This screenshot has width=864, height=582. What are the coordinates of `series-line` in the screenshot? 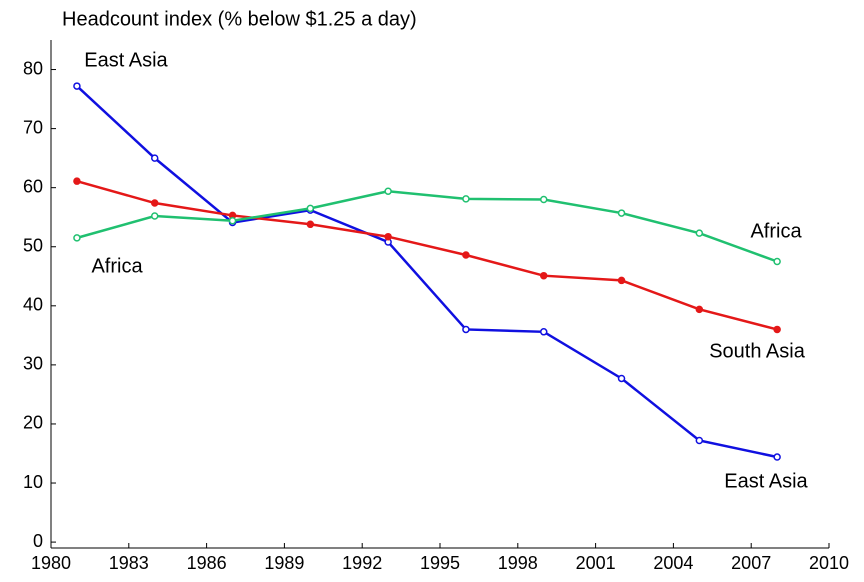 It's located at (427, 226).